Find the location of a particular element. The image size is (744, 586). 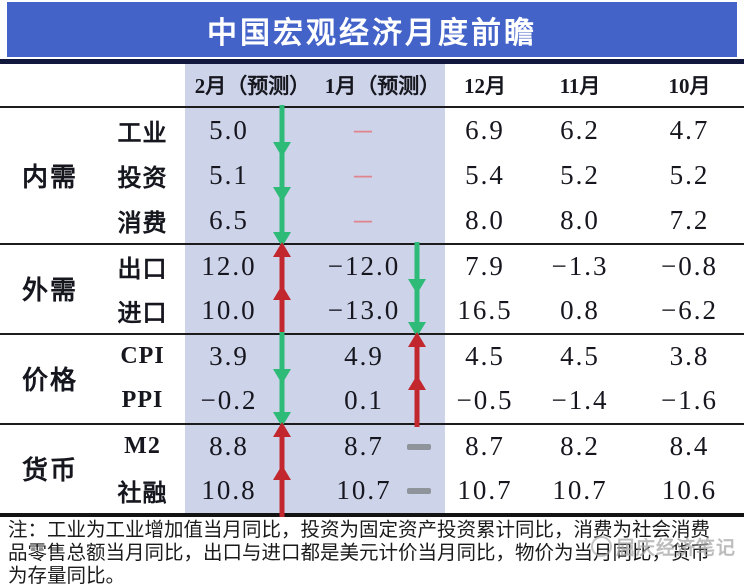

row-label: 工业 is located at coordinates (142, 134).